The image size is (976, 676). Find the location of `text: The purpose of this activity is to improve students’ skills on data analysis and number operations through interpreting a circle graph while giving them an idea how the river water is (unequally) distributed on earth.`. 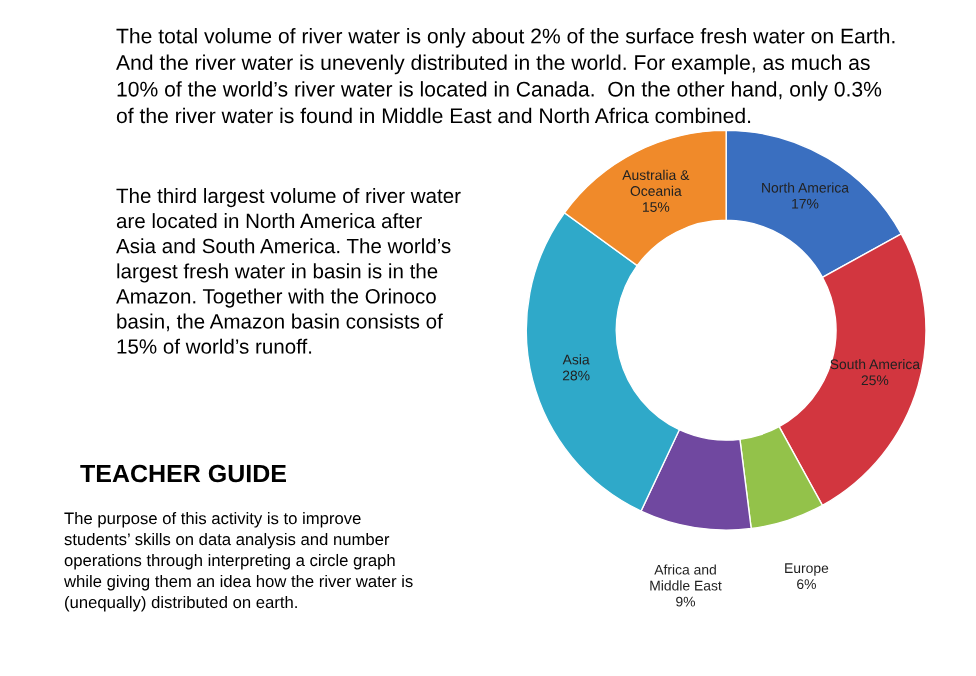

text: The purpose of this activity is to improve students’ skills on data analysis and number operations through interpreting a circle graph while giving them an idea how the river water is (unequally) distributed on earth. is located at coordinates (238, 562).